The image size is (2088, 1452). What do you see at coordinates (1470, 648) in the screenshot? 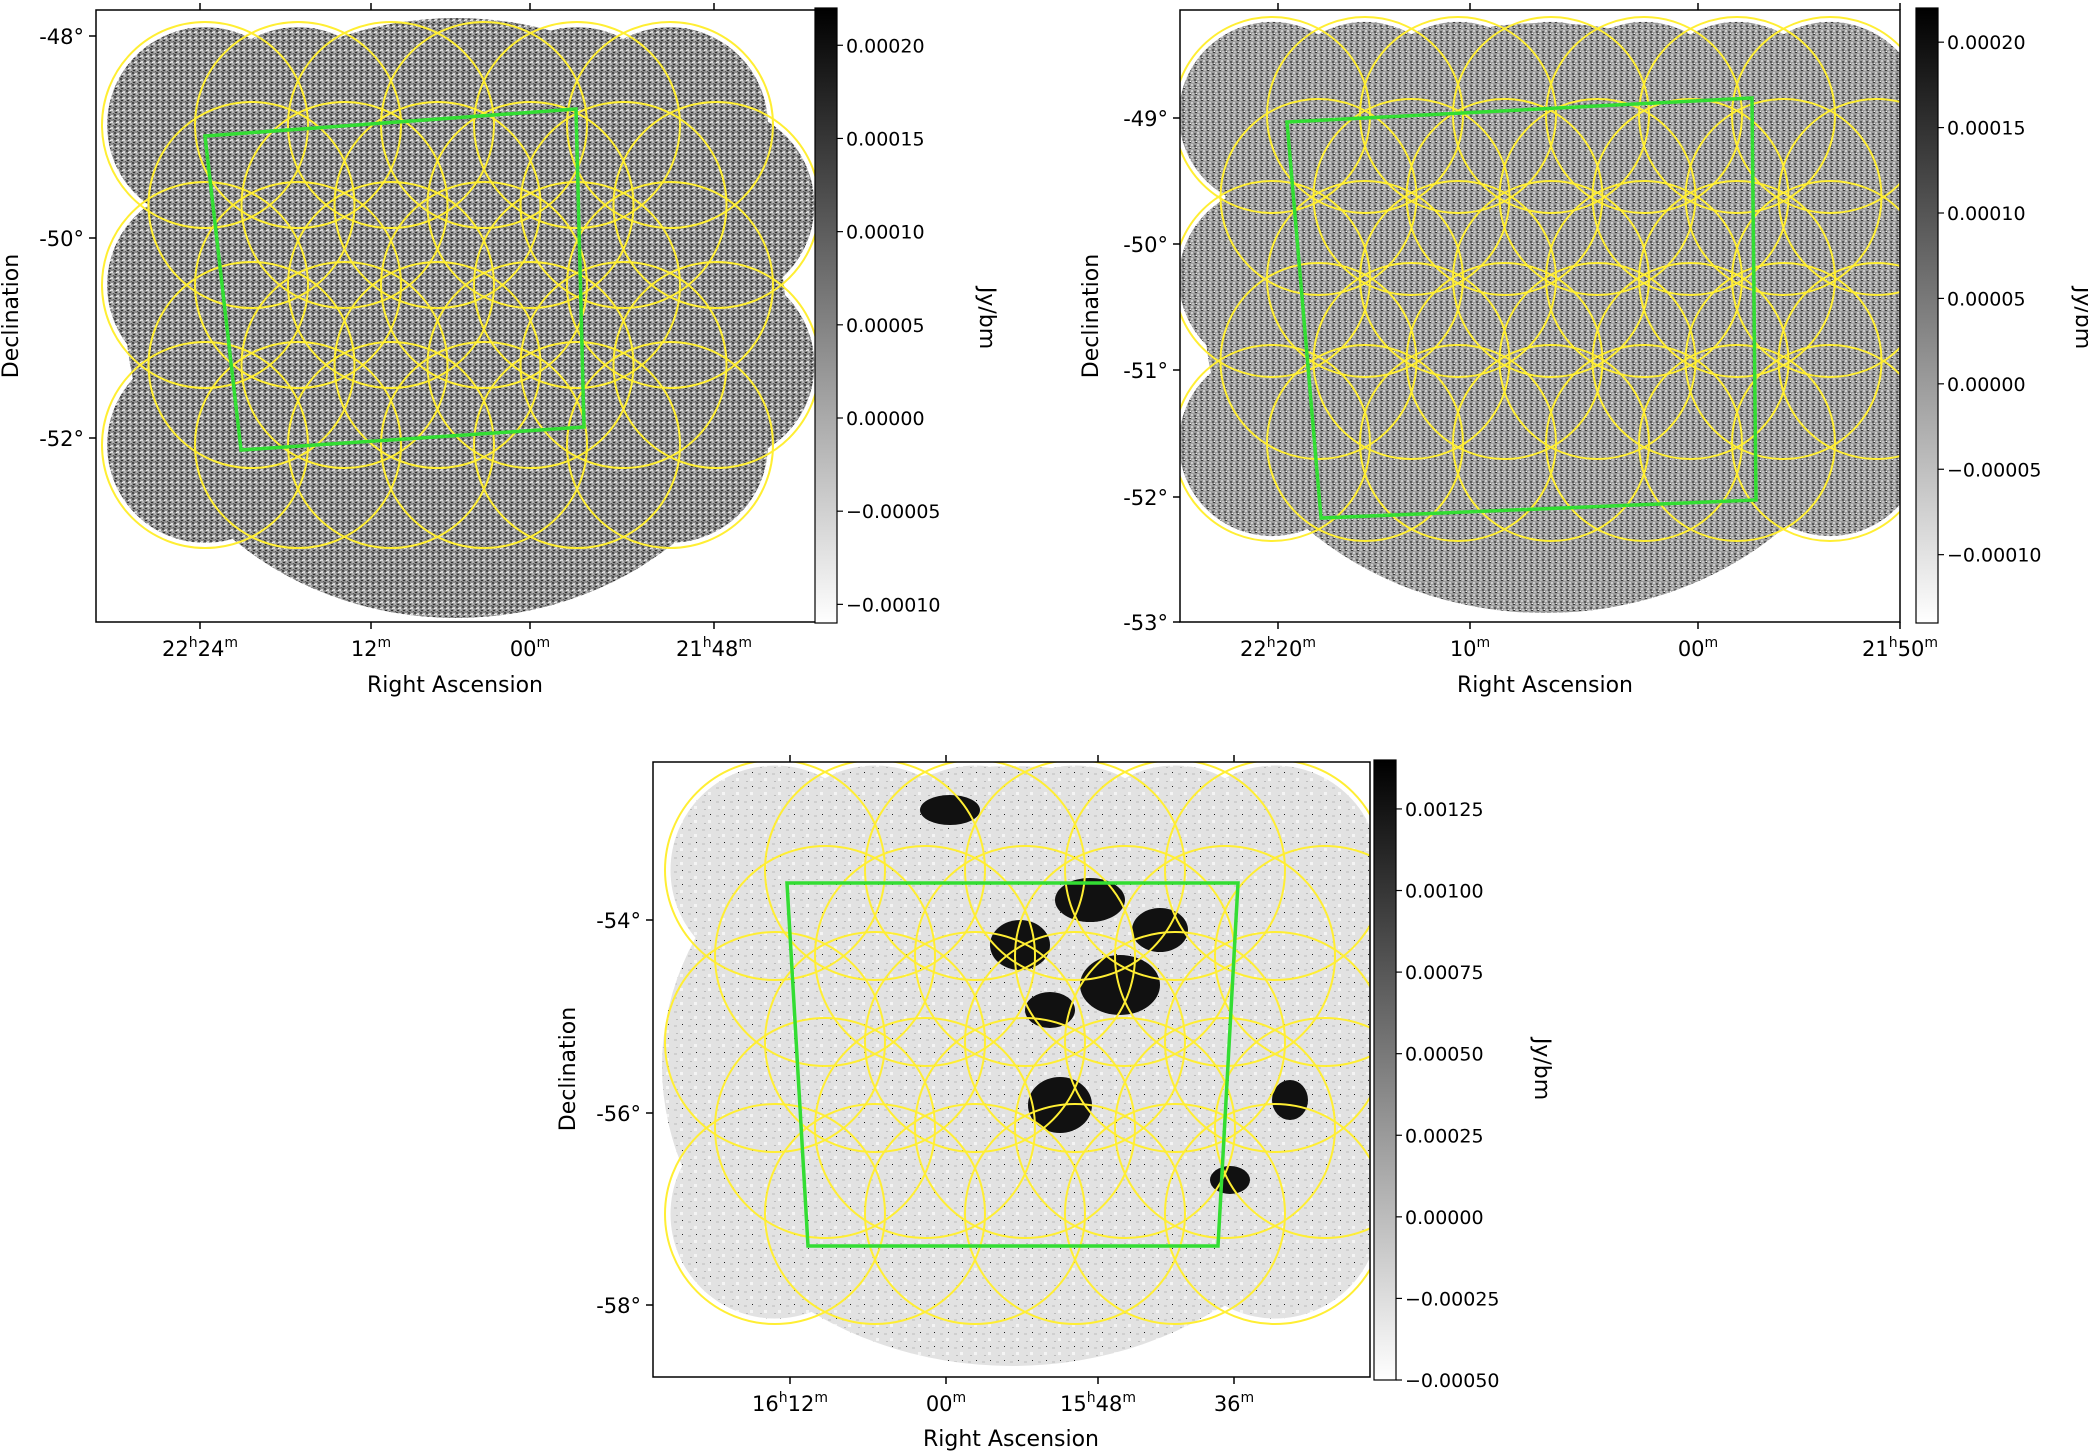
I see `x-tick-label: 10m` at bounding box center [1470, 648].